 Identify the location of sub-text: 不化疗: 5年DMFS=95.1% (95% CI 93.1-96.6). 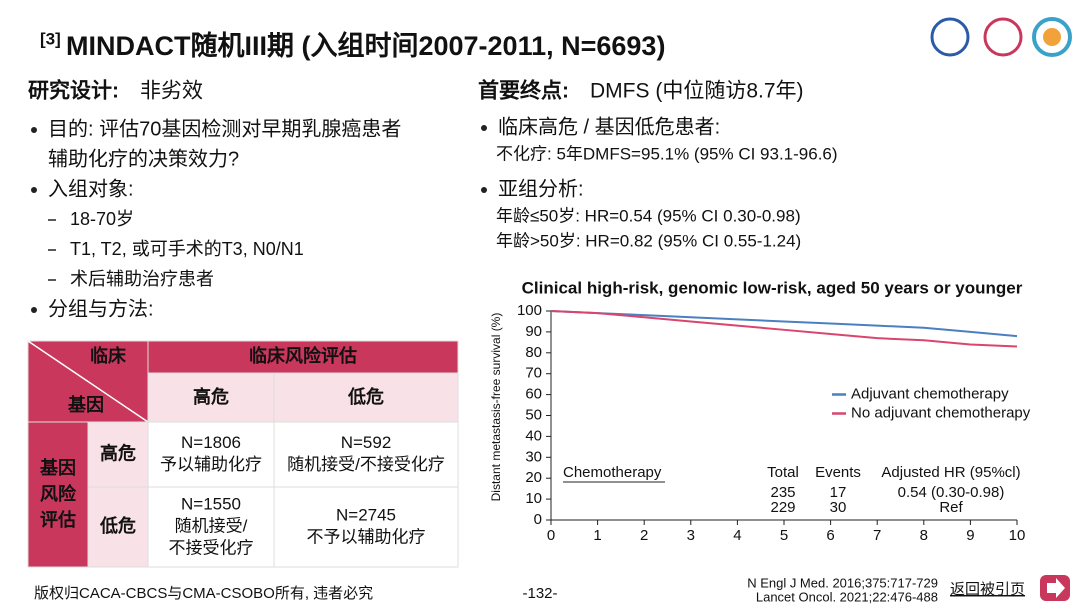
(667, 153).